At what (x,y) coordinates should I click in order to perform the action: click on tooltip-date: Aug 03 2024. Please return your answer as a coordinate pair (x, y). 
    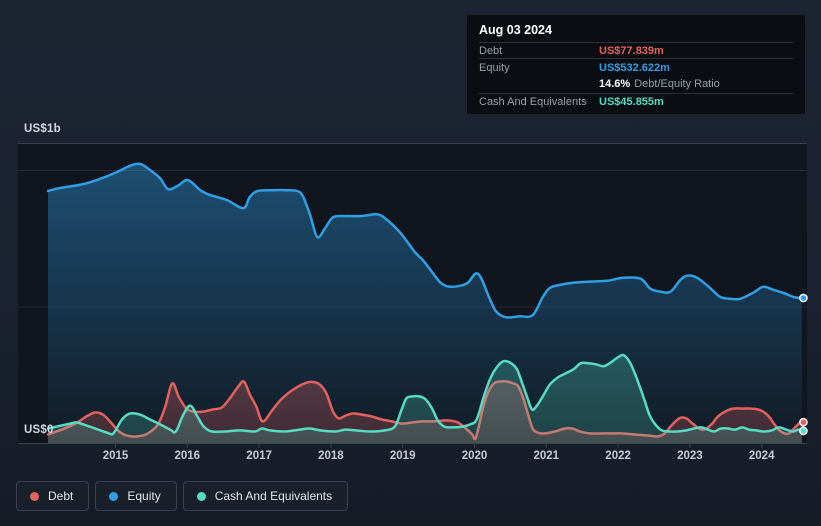
    Looking at the image, I should click on (636, 29).